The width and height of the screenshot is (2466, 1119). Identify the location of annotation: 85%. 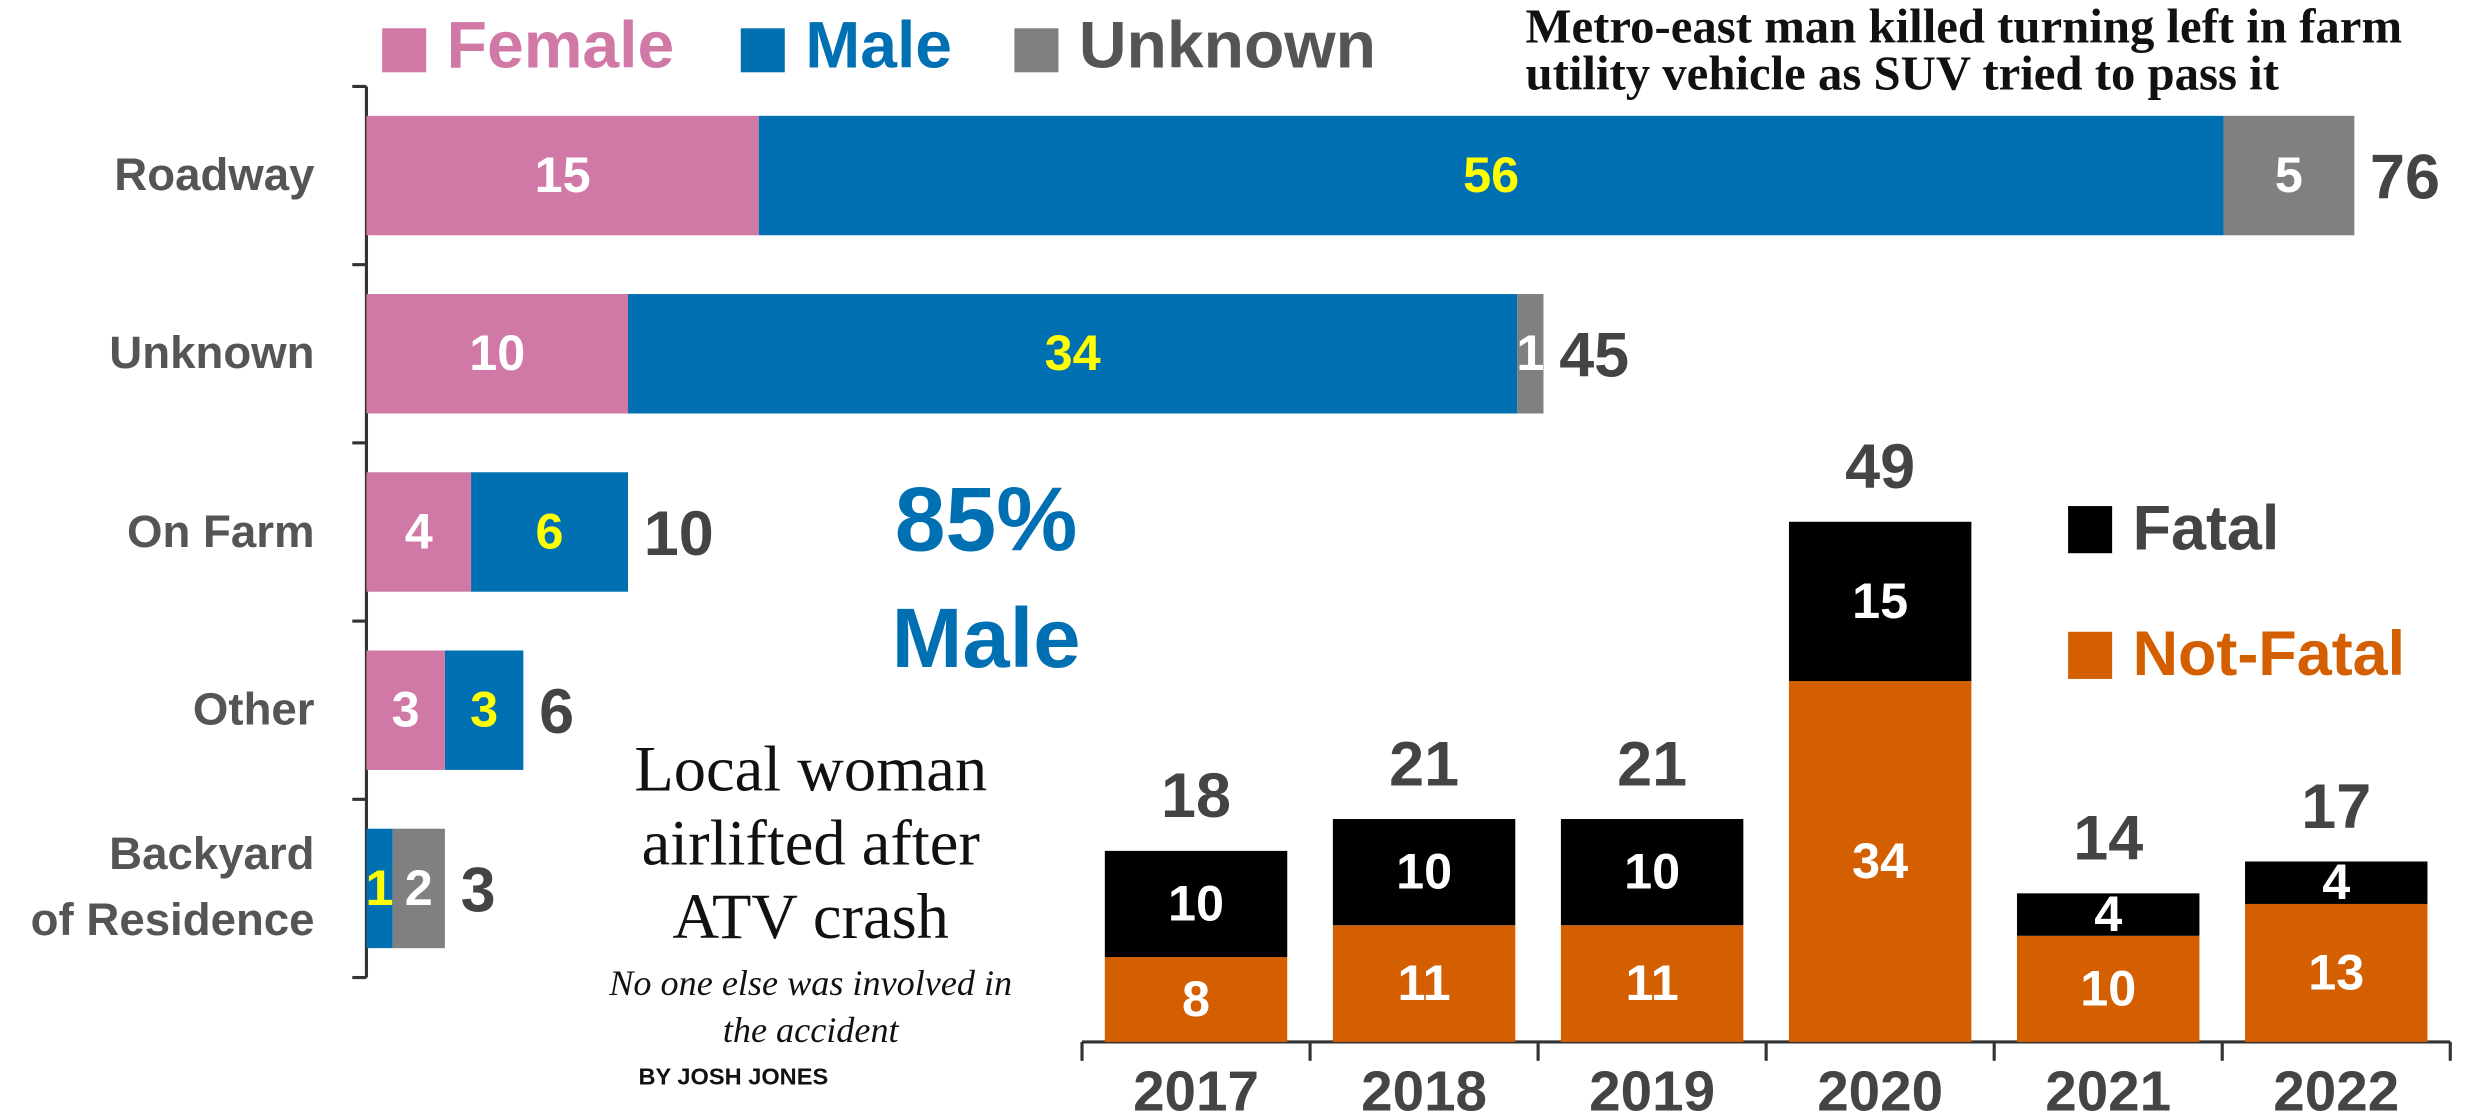
(986, 520).